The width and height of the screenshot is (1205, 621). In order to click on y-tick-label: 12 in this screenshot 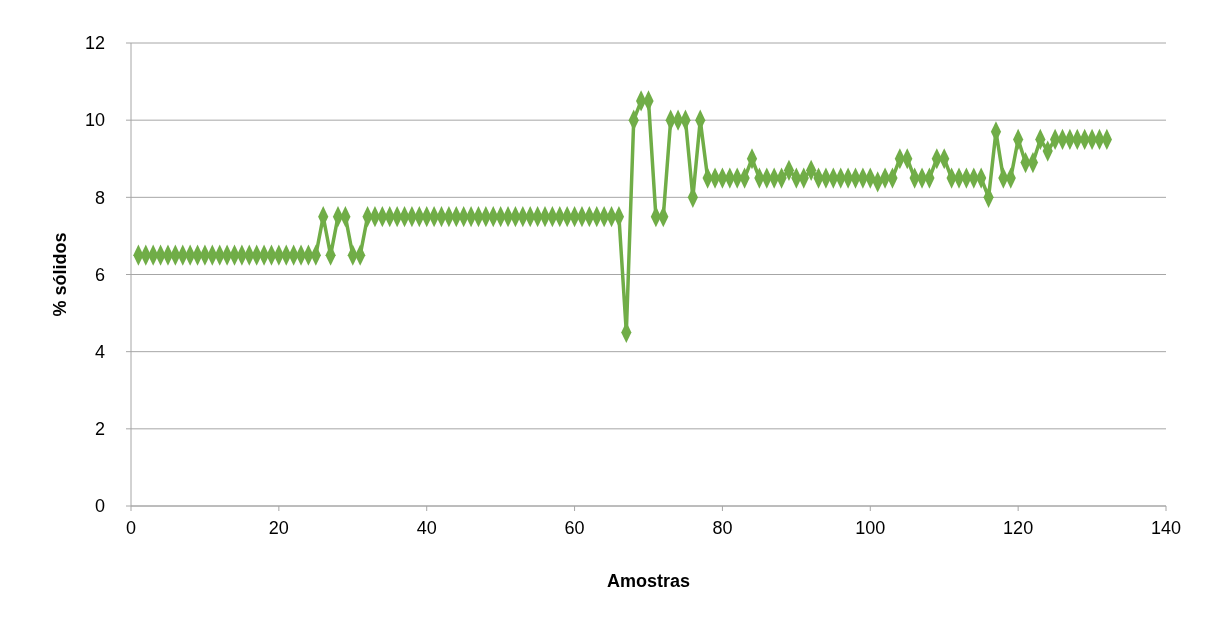, I will do `click(94, 43)`.